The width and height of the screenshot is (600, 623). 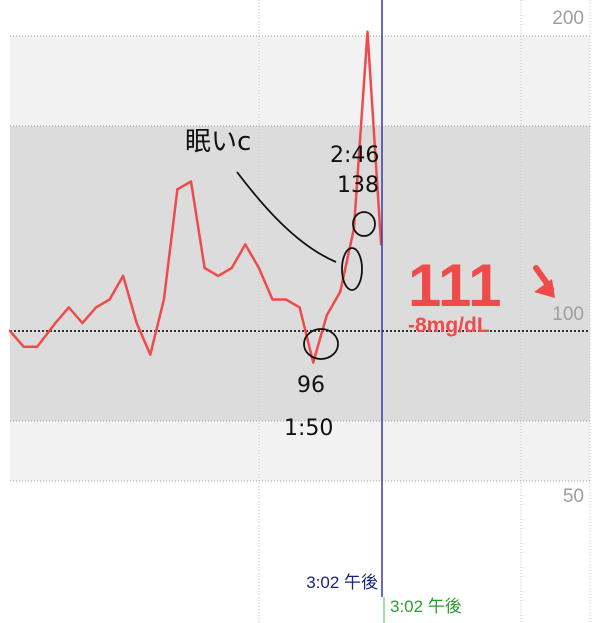 What do you see at coordinates (311, 385) in the screenshot?
I see `annotation-low-value: 96` at bounding box center [311, 385].